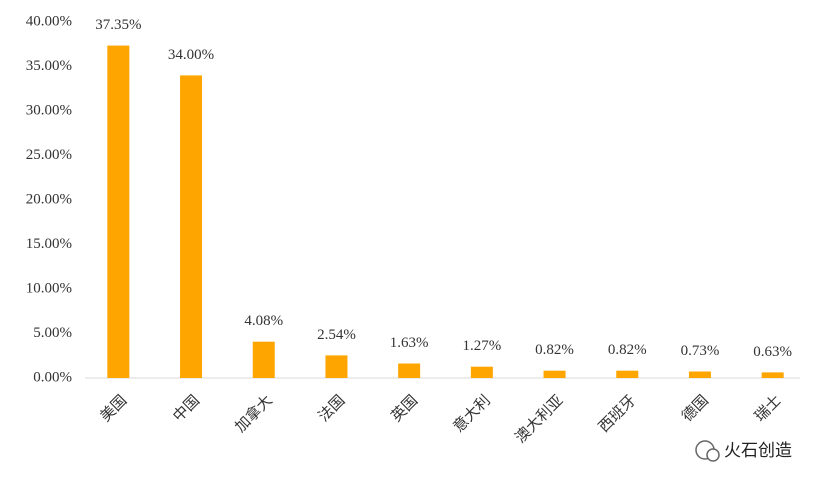 This screenshot has width=831, height=485. What do you see at coordinates (49, 110) in the screenshot?
I see `y-tick-label: 30.00%` at bounding box center [49, 110].